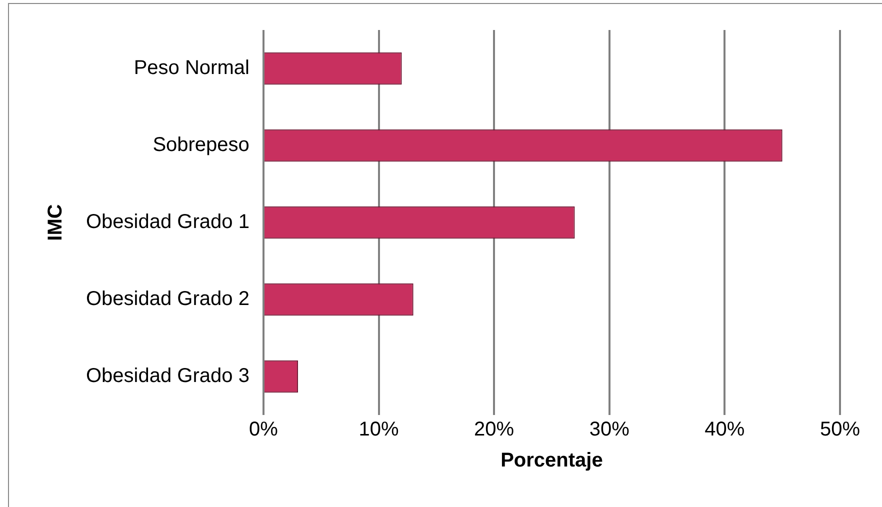  Describe the element at coordinates (724, 429) in the screenshot. I see `x-tick-label: 40%` at that location.